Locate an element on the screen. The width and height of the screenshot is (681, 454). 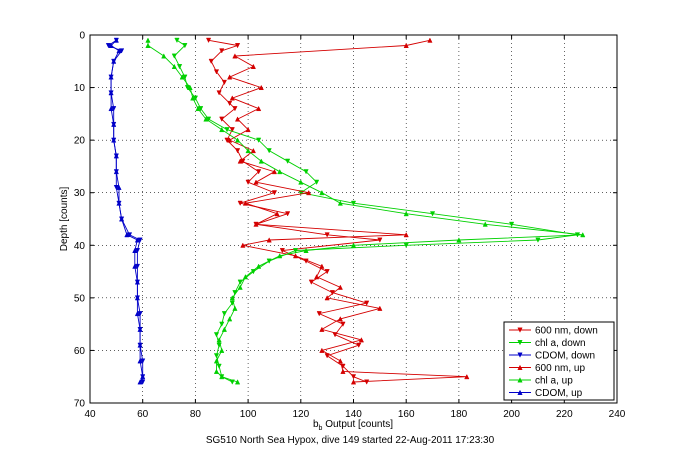
x-axis-label: bb Output [counts] is located at coordinates (353, 425).